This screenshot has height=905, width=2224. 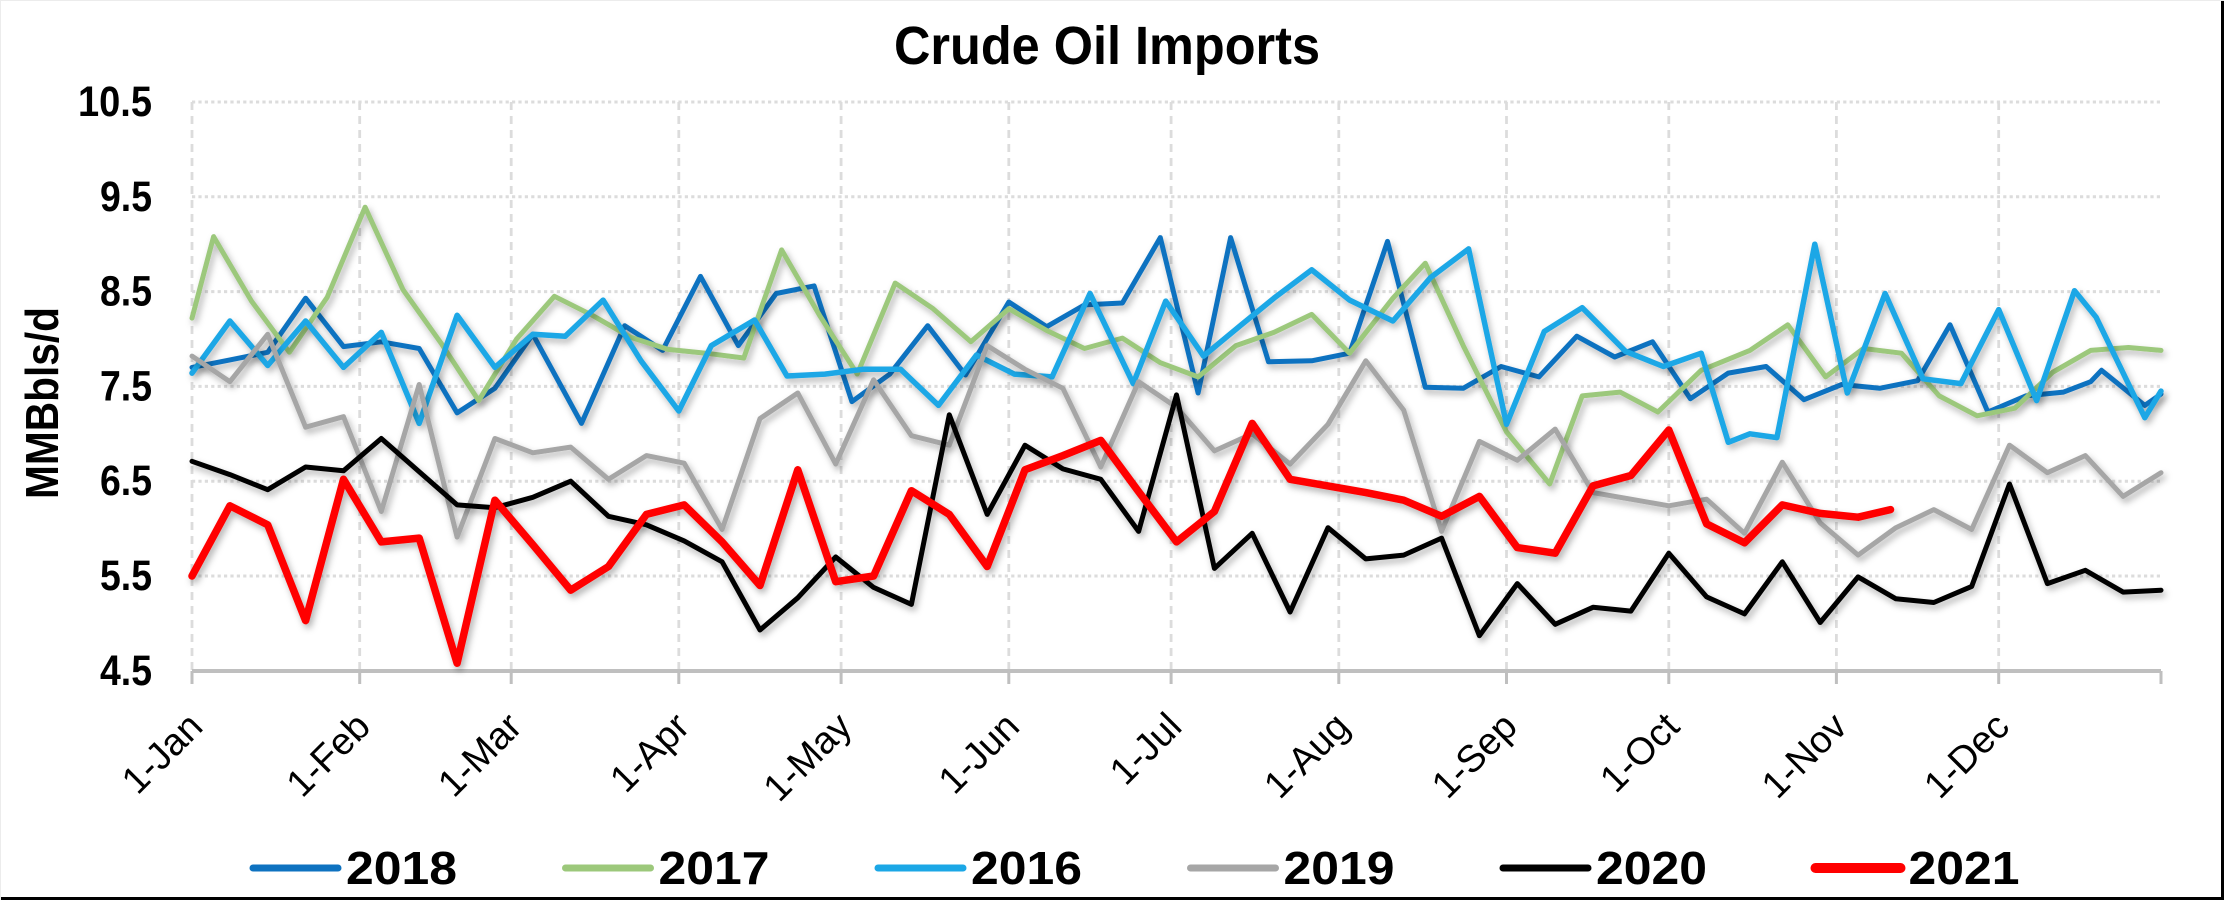 What do you see at coordinates (115, 102) in the screenshot?
I see `svg-text: 10.5` at bounding box center [115, 102].